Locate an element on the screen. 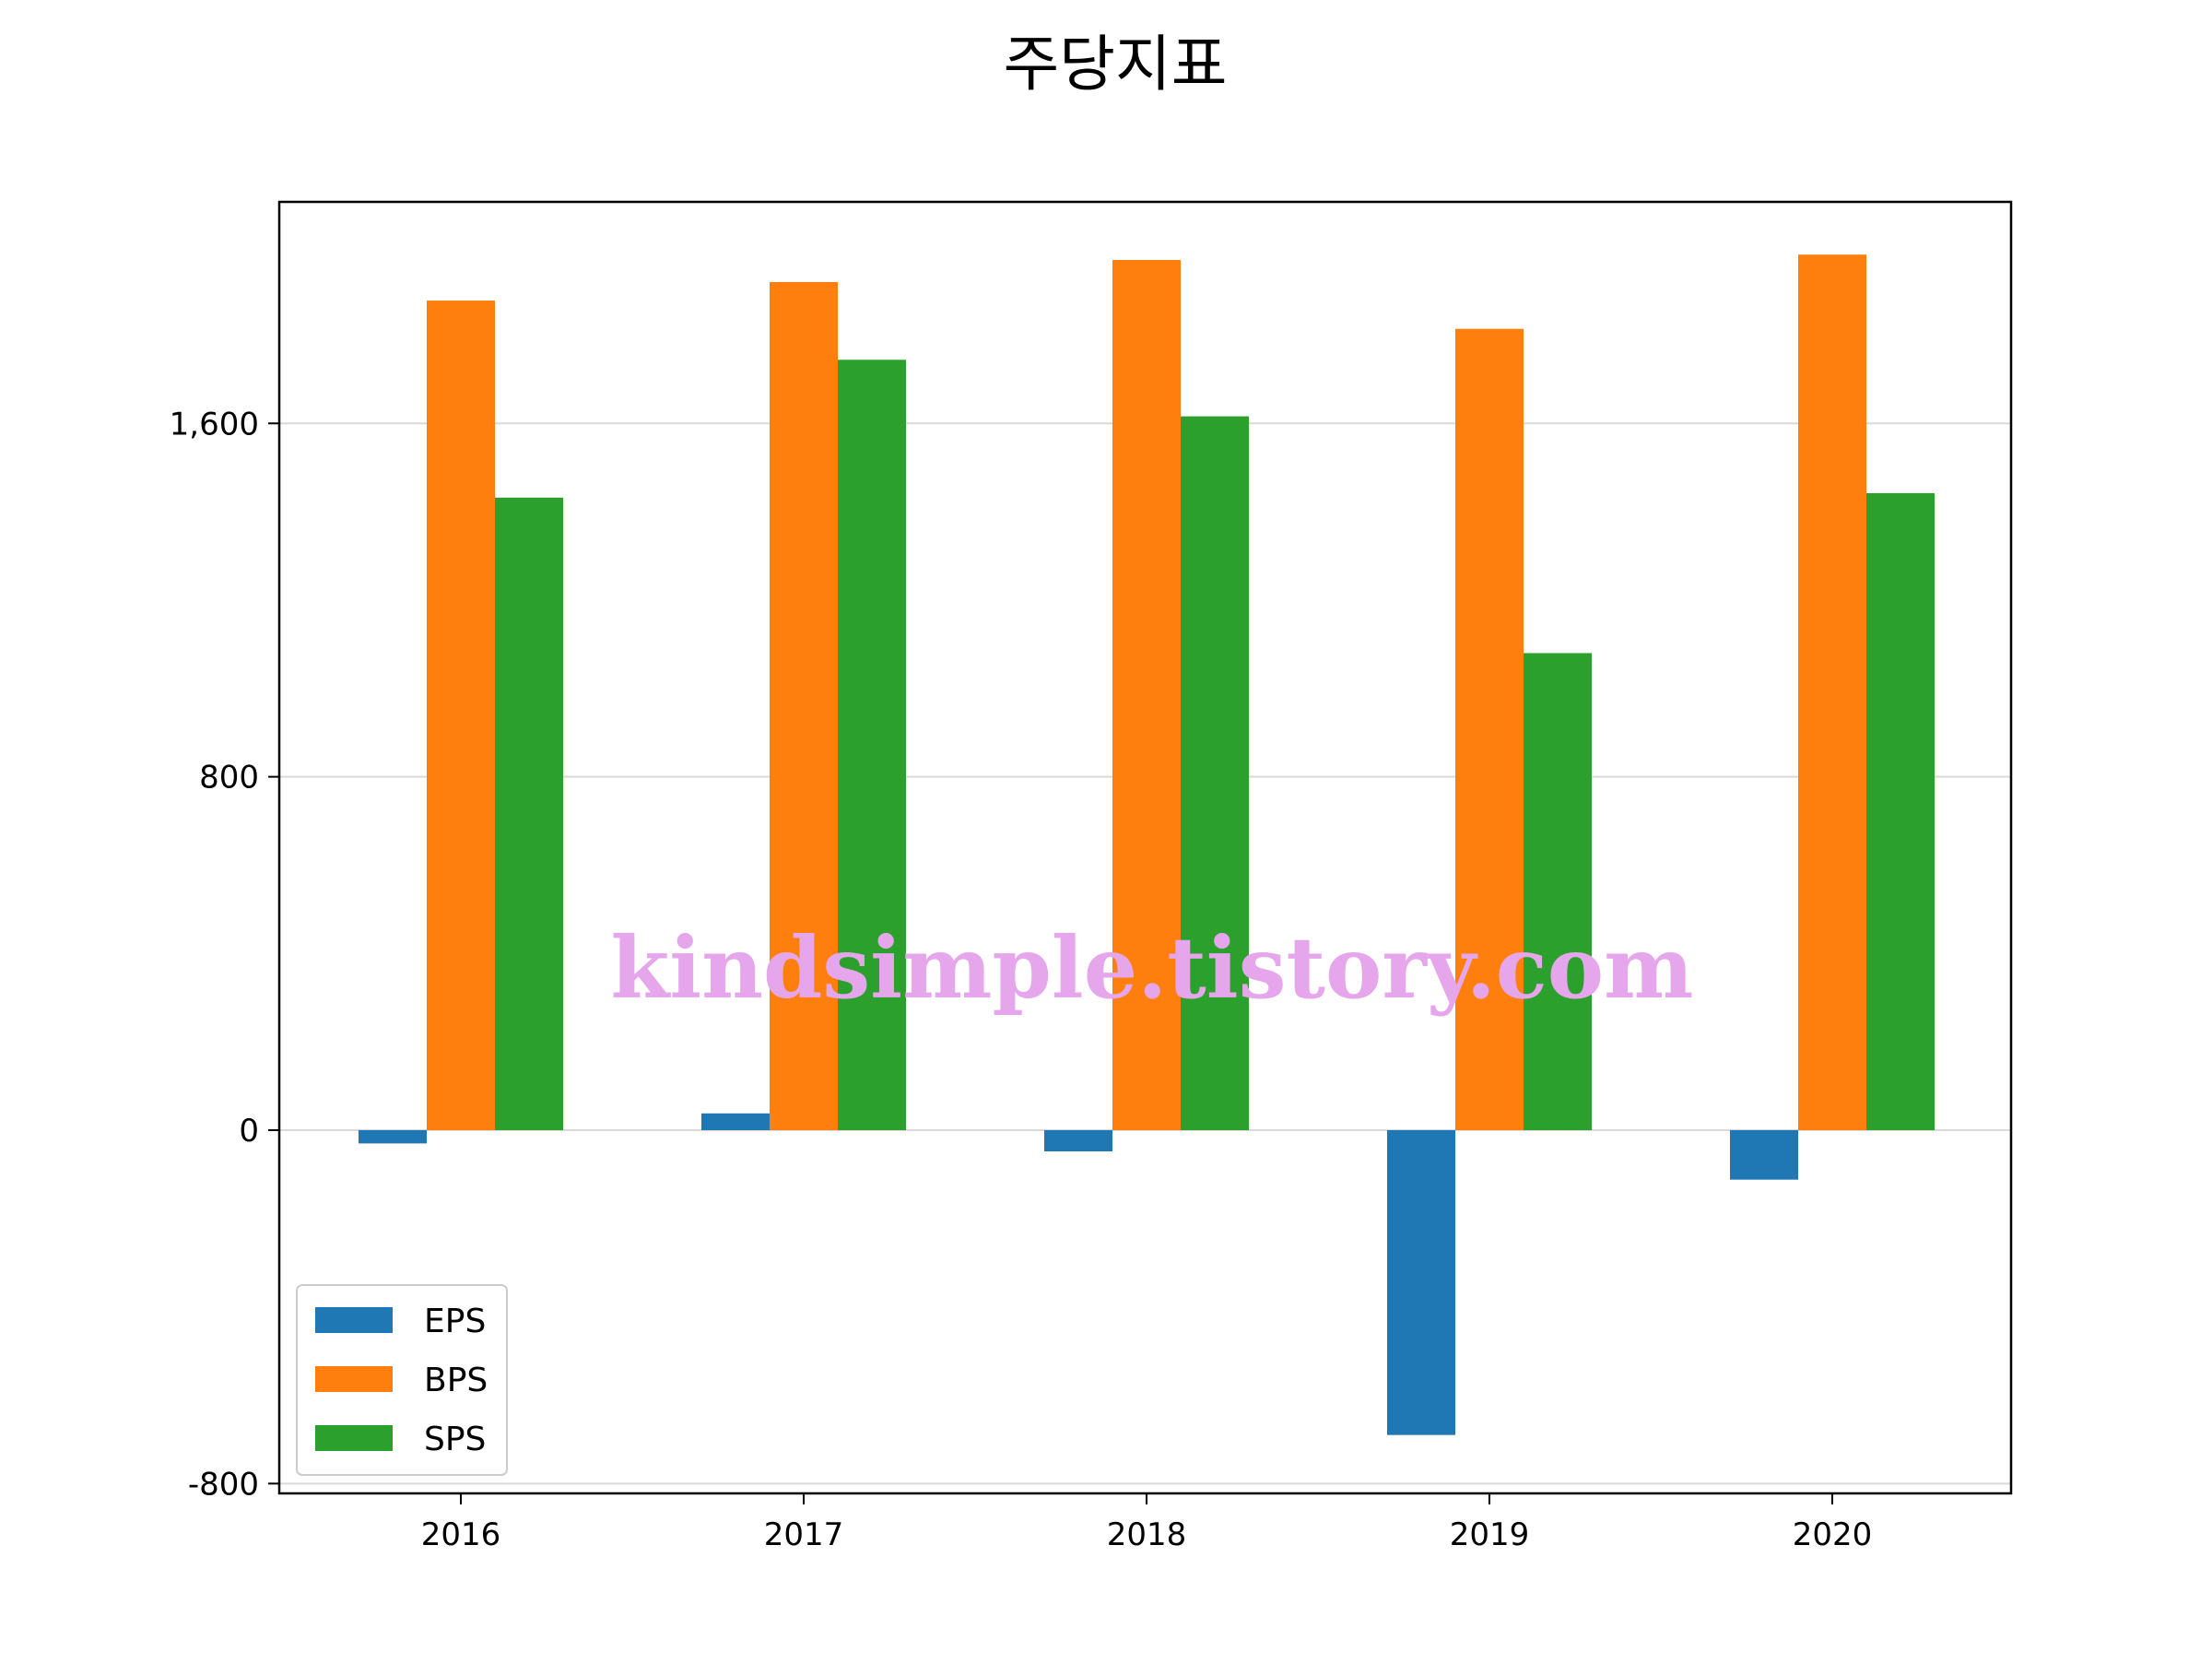  bar-bps-2016 is located at coordinates (461, 716).